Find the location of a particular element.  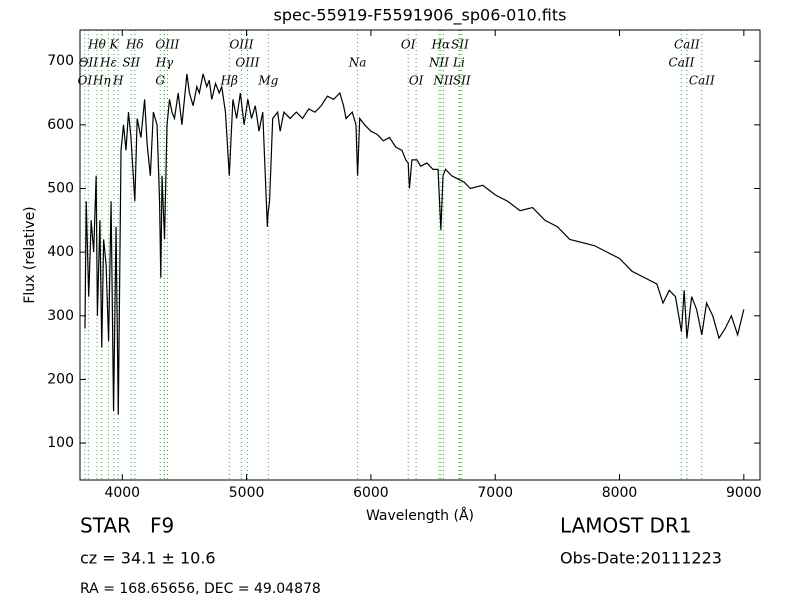

coordinates: RA = 168.65656, DEC = 49.04878 is located at coordinates (200, 589).